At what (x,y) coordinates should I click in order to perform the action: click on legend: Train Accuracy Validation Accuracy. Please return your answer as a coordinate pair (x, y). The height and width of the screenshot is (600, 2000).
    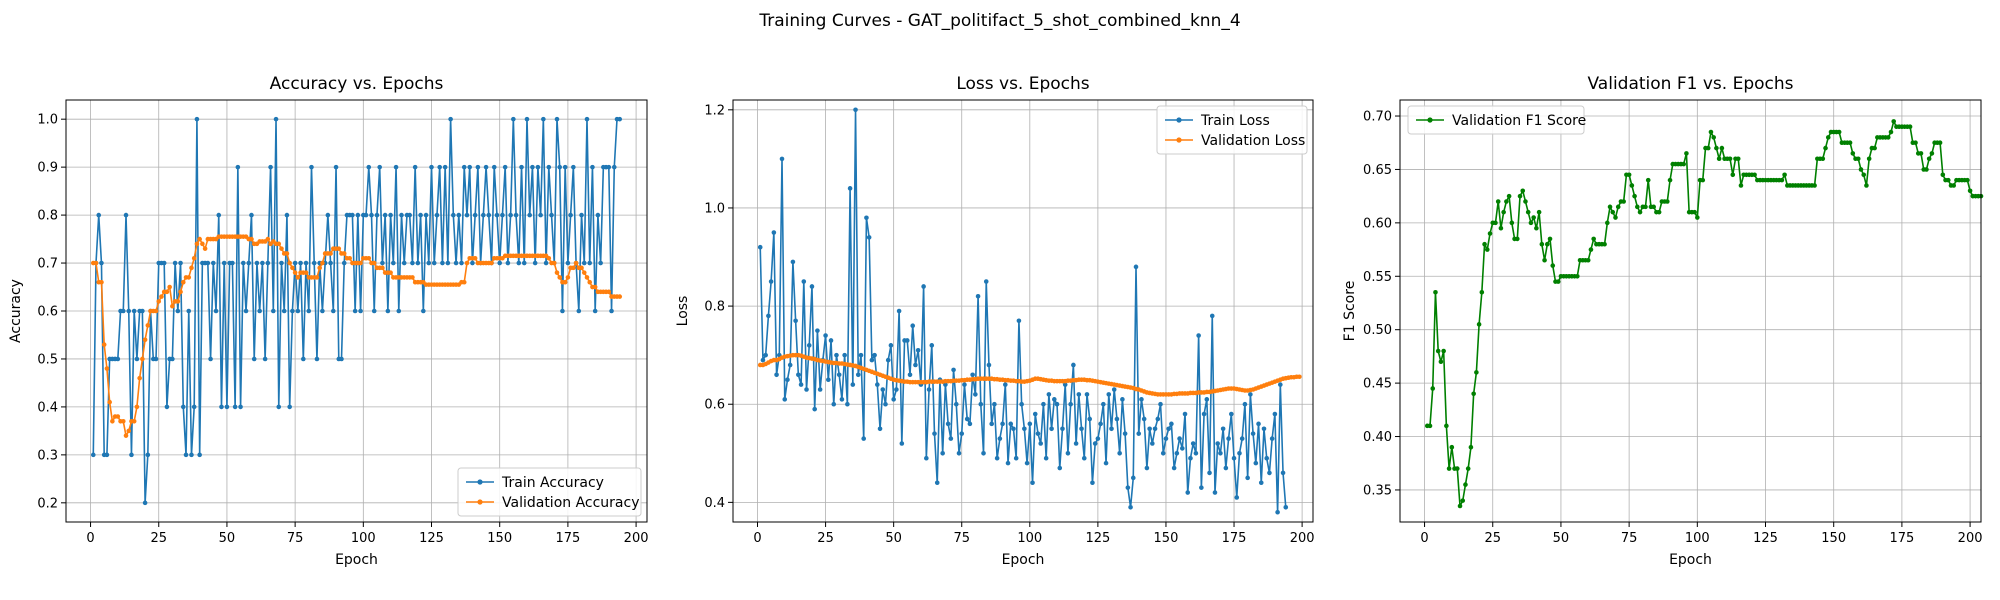
    Looking at the image, I should click on (549, 492).